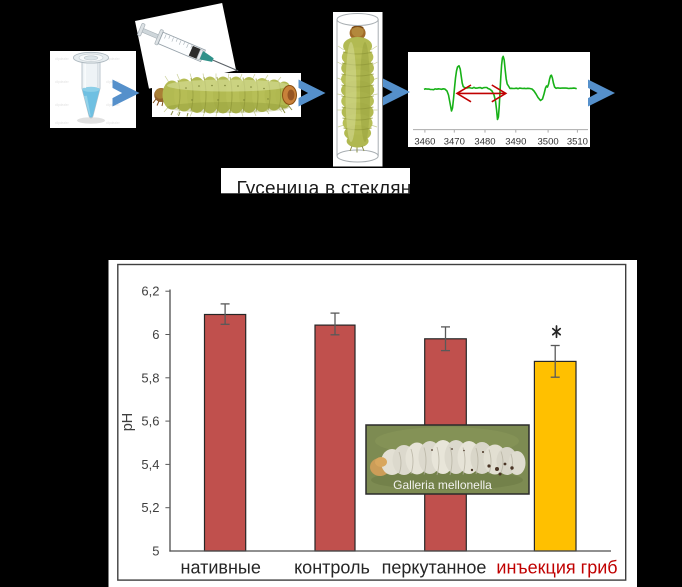  I want to click on svg-text: Гусеница в стеклянн, so click(330, 189).